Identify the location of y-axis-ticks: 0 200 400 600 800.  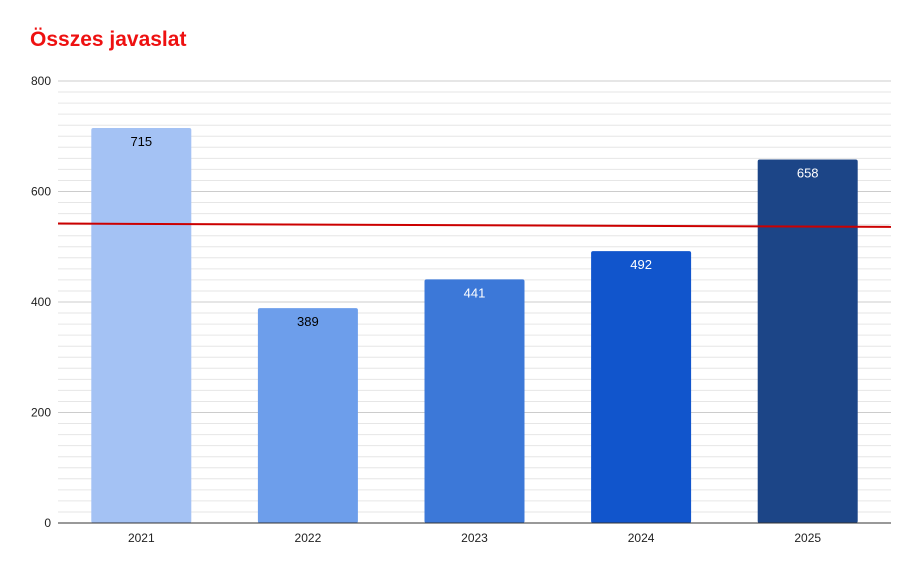
(41, 302).